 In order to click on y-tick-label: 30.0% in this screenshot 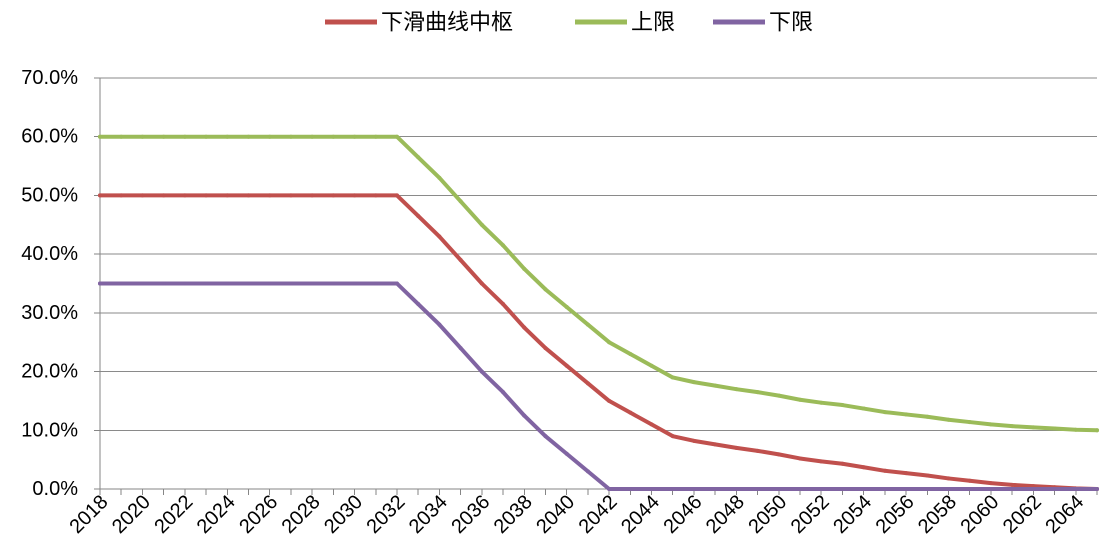, I will do `click(49, 313)`.